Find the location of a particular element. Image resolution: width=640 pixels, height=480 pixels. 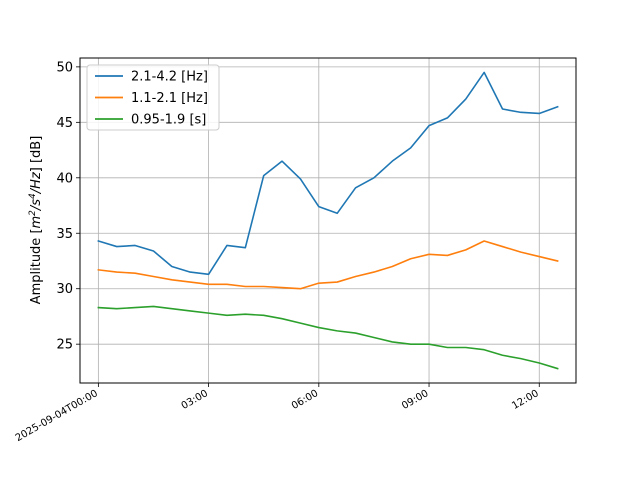

legend: 2.1-4.2 [Hz] 1.1-2.1 [Hz] 0.95-1.9 [s] is located at coordinates (153, 97).